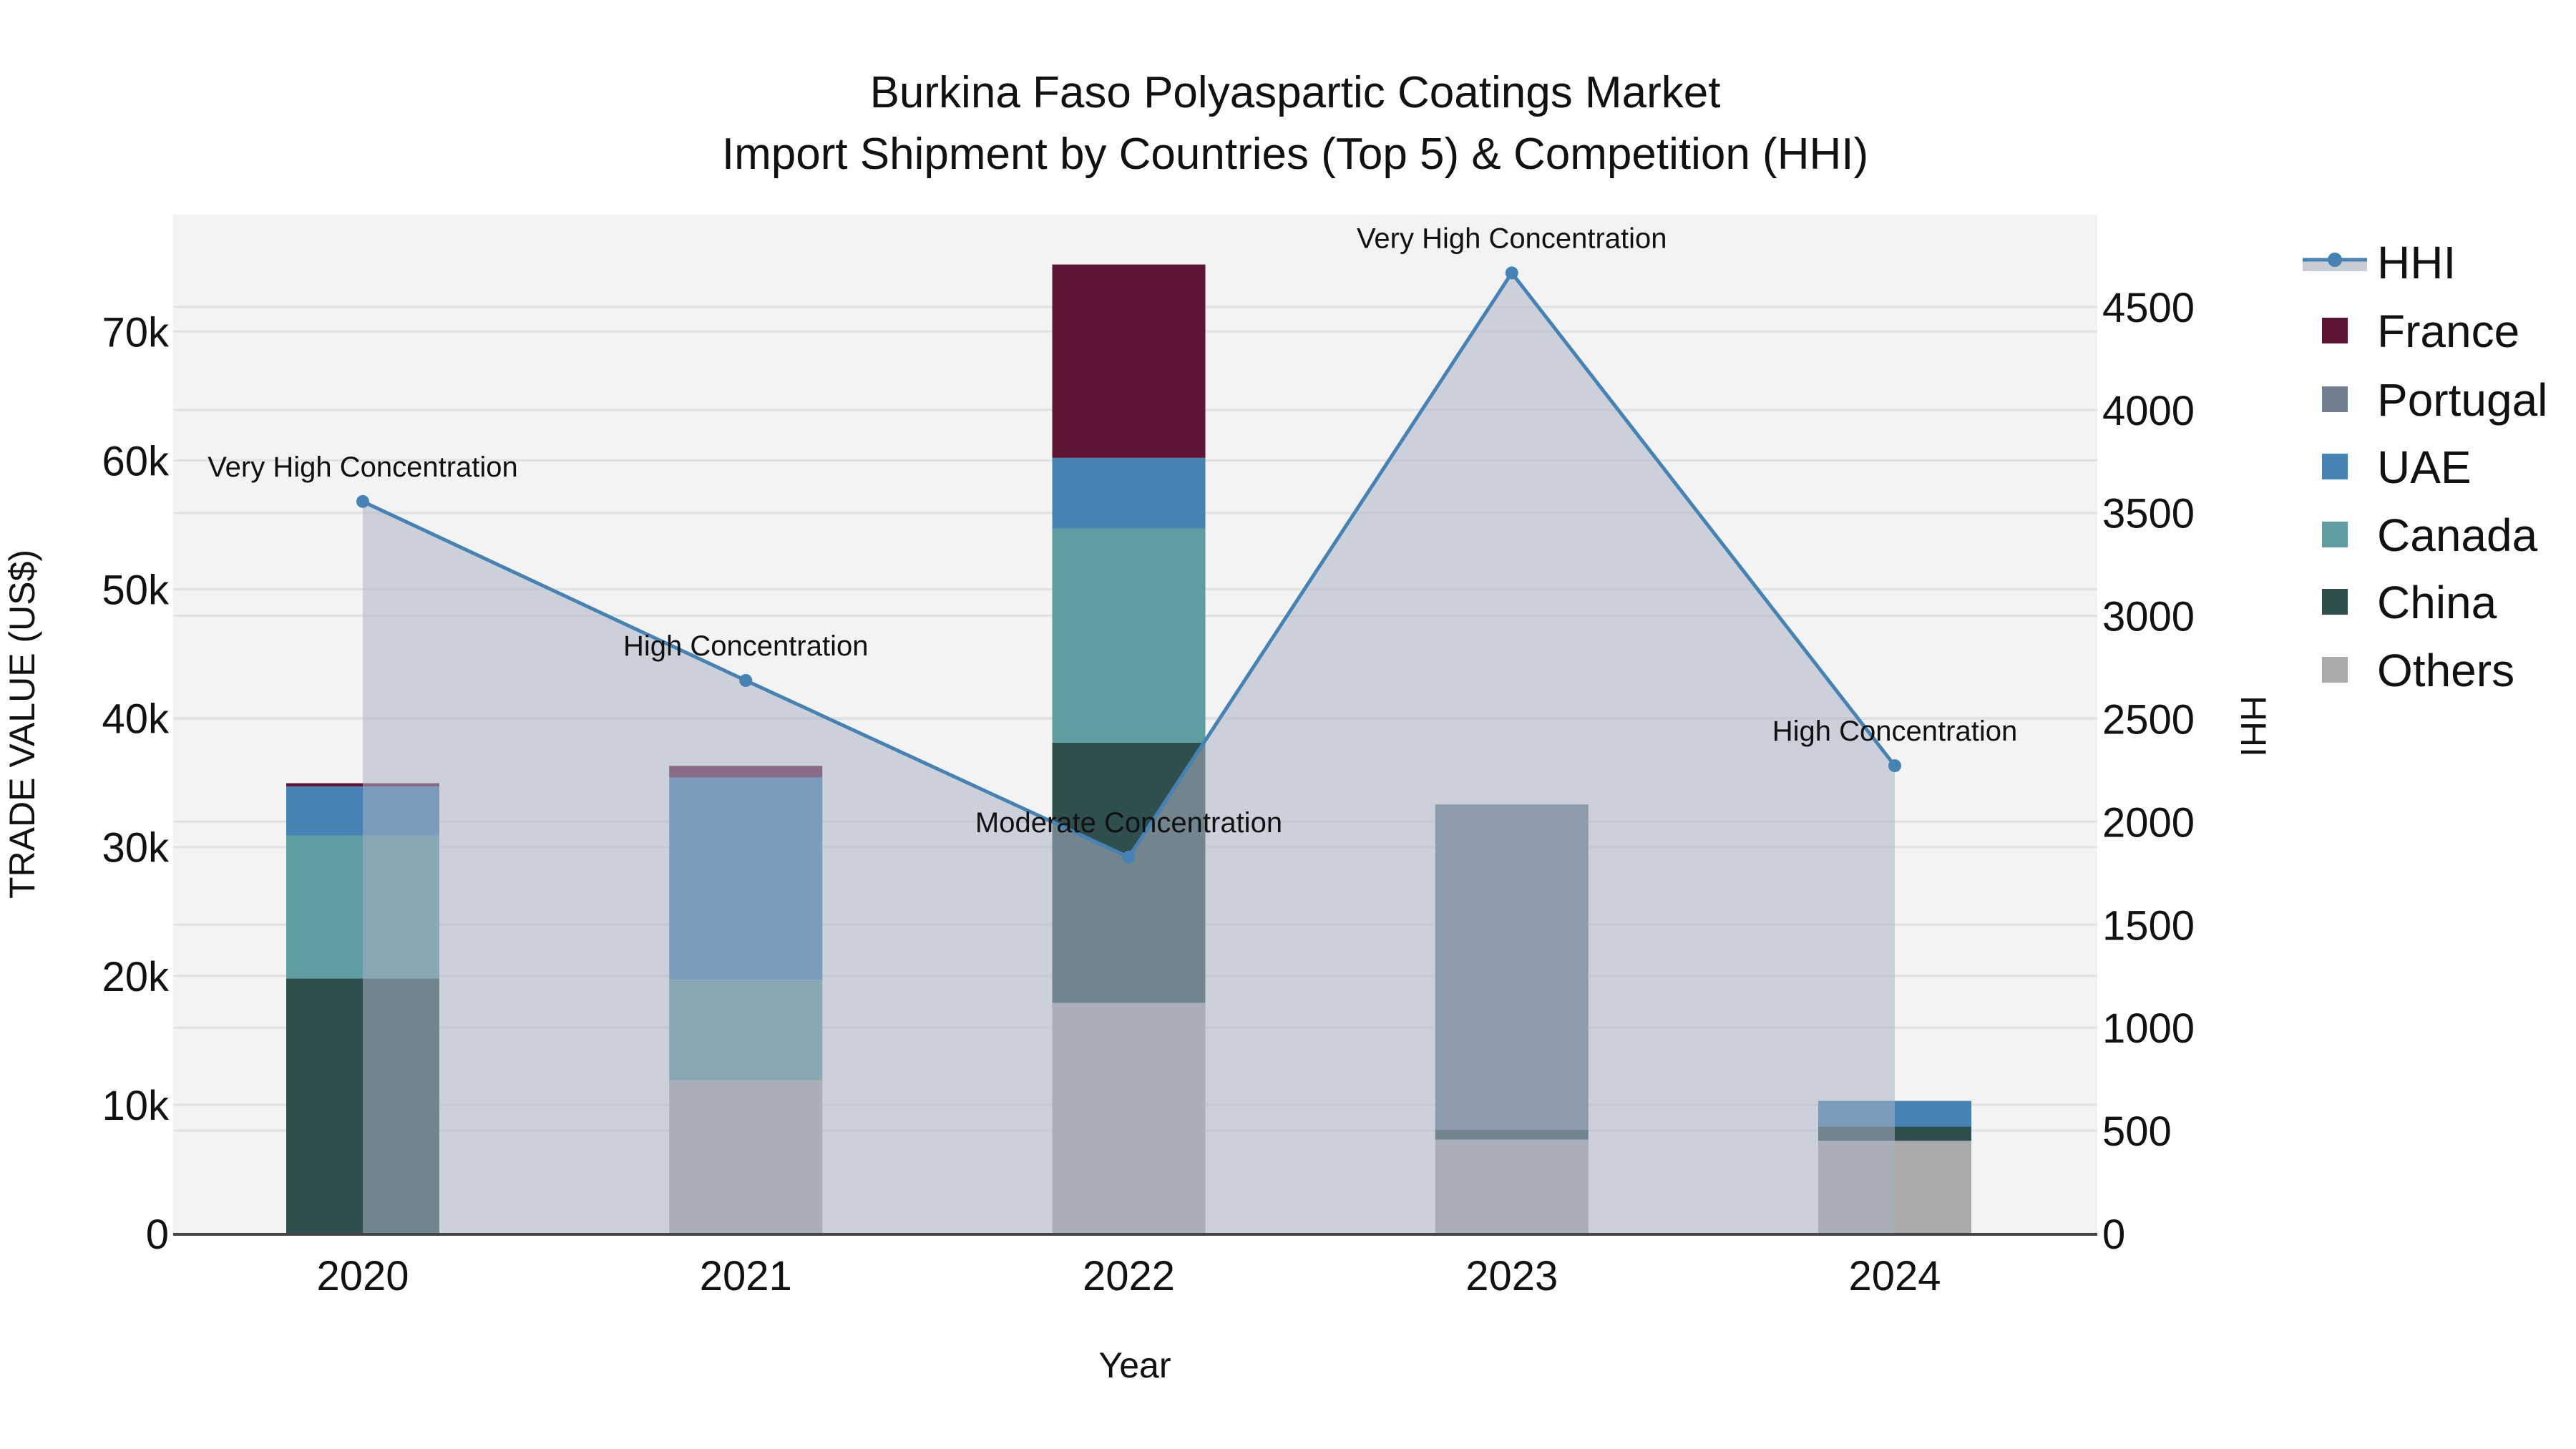 This screenshot has height=1449, width=2576. I want to click on legend-item-france: France, so click(2420, 331).